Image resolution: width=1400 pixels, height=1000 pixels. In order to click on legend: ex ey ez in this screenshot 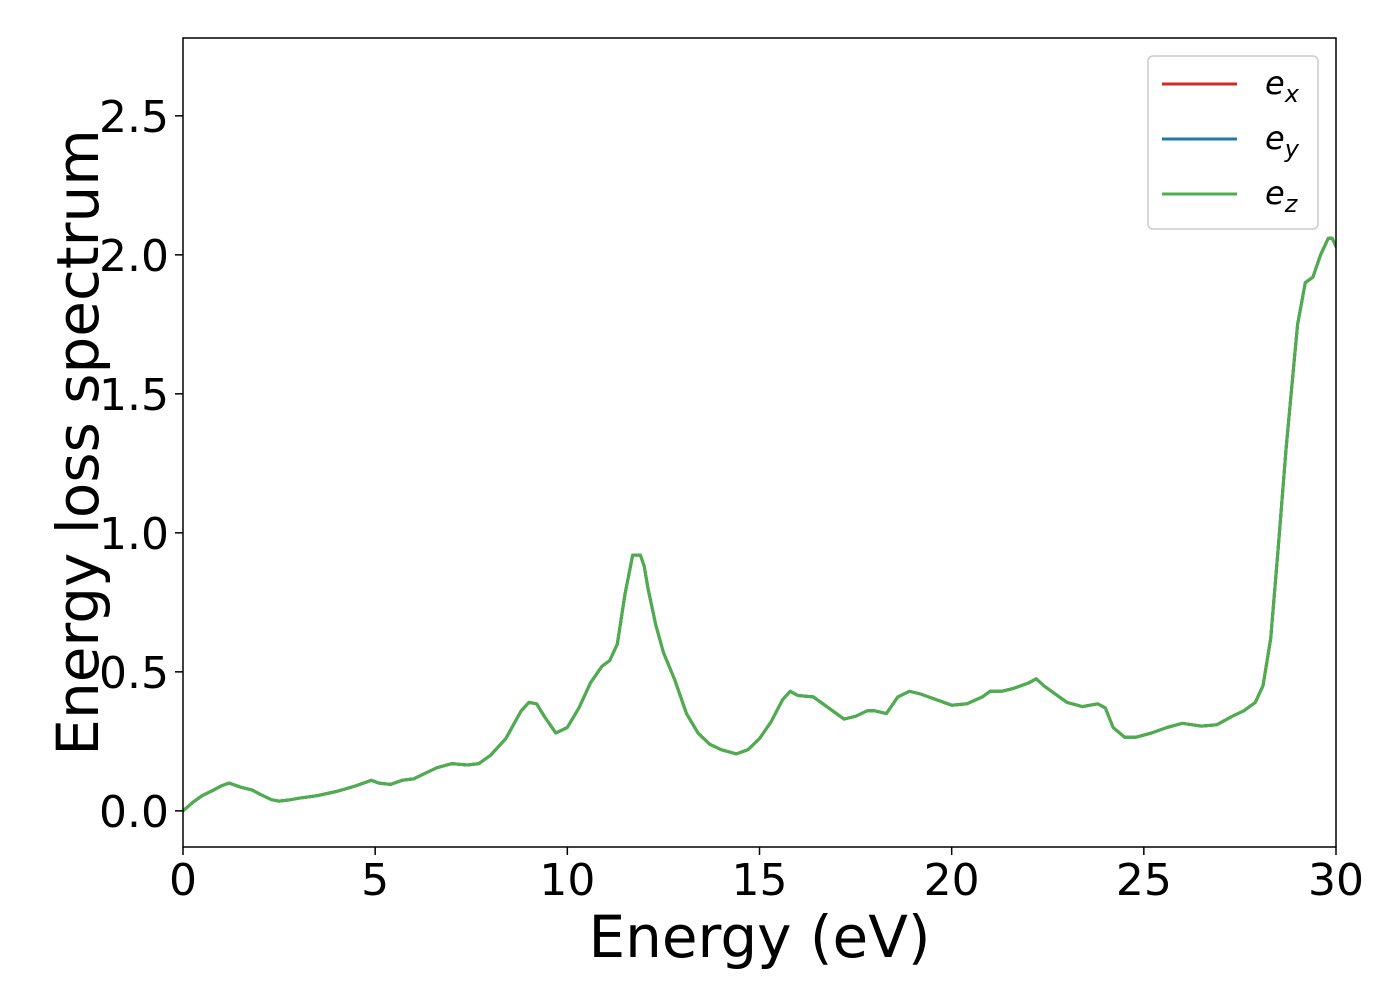, I will do `click(1233, 142)`.